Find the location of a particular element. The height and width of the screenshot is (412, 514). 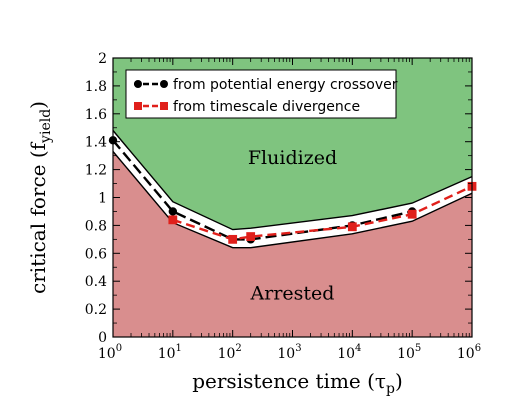

y-tick-label-4: 0.8 is located at coordinates (96, 226).